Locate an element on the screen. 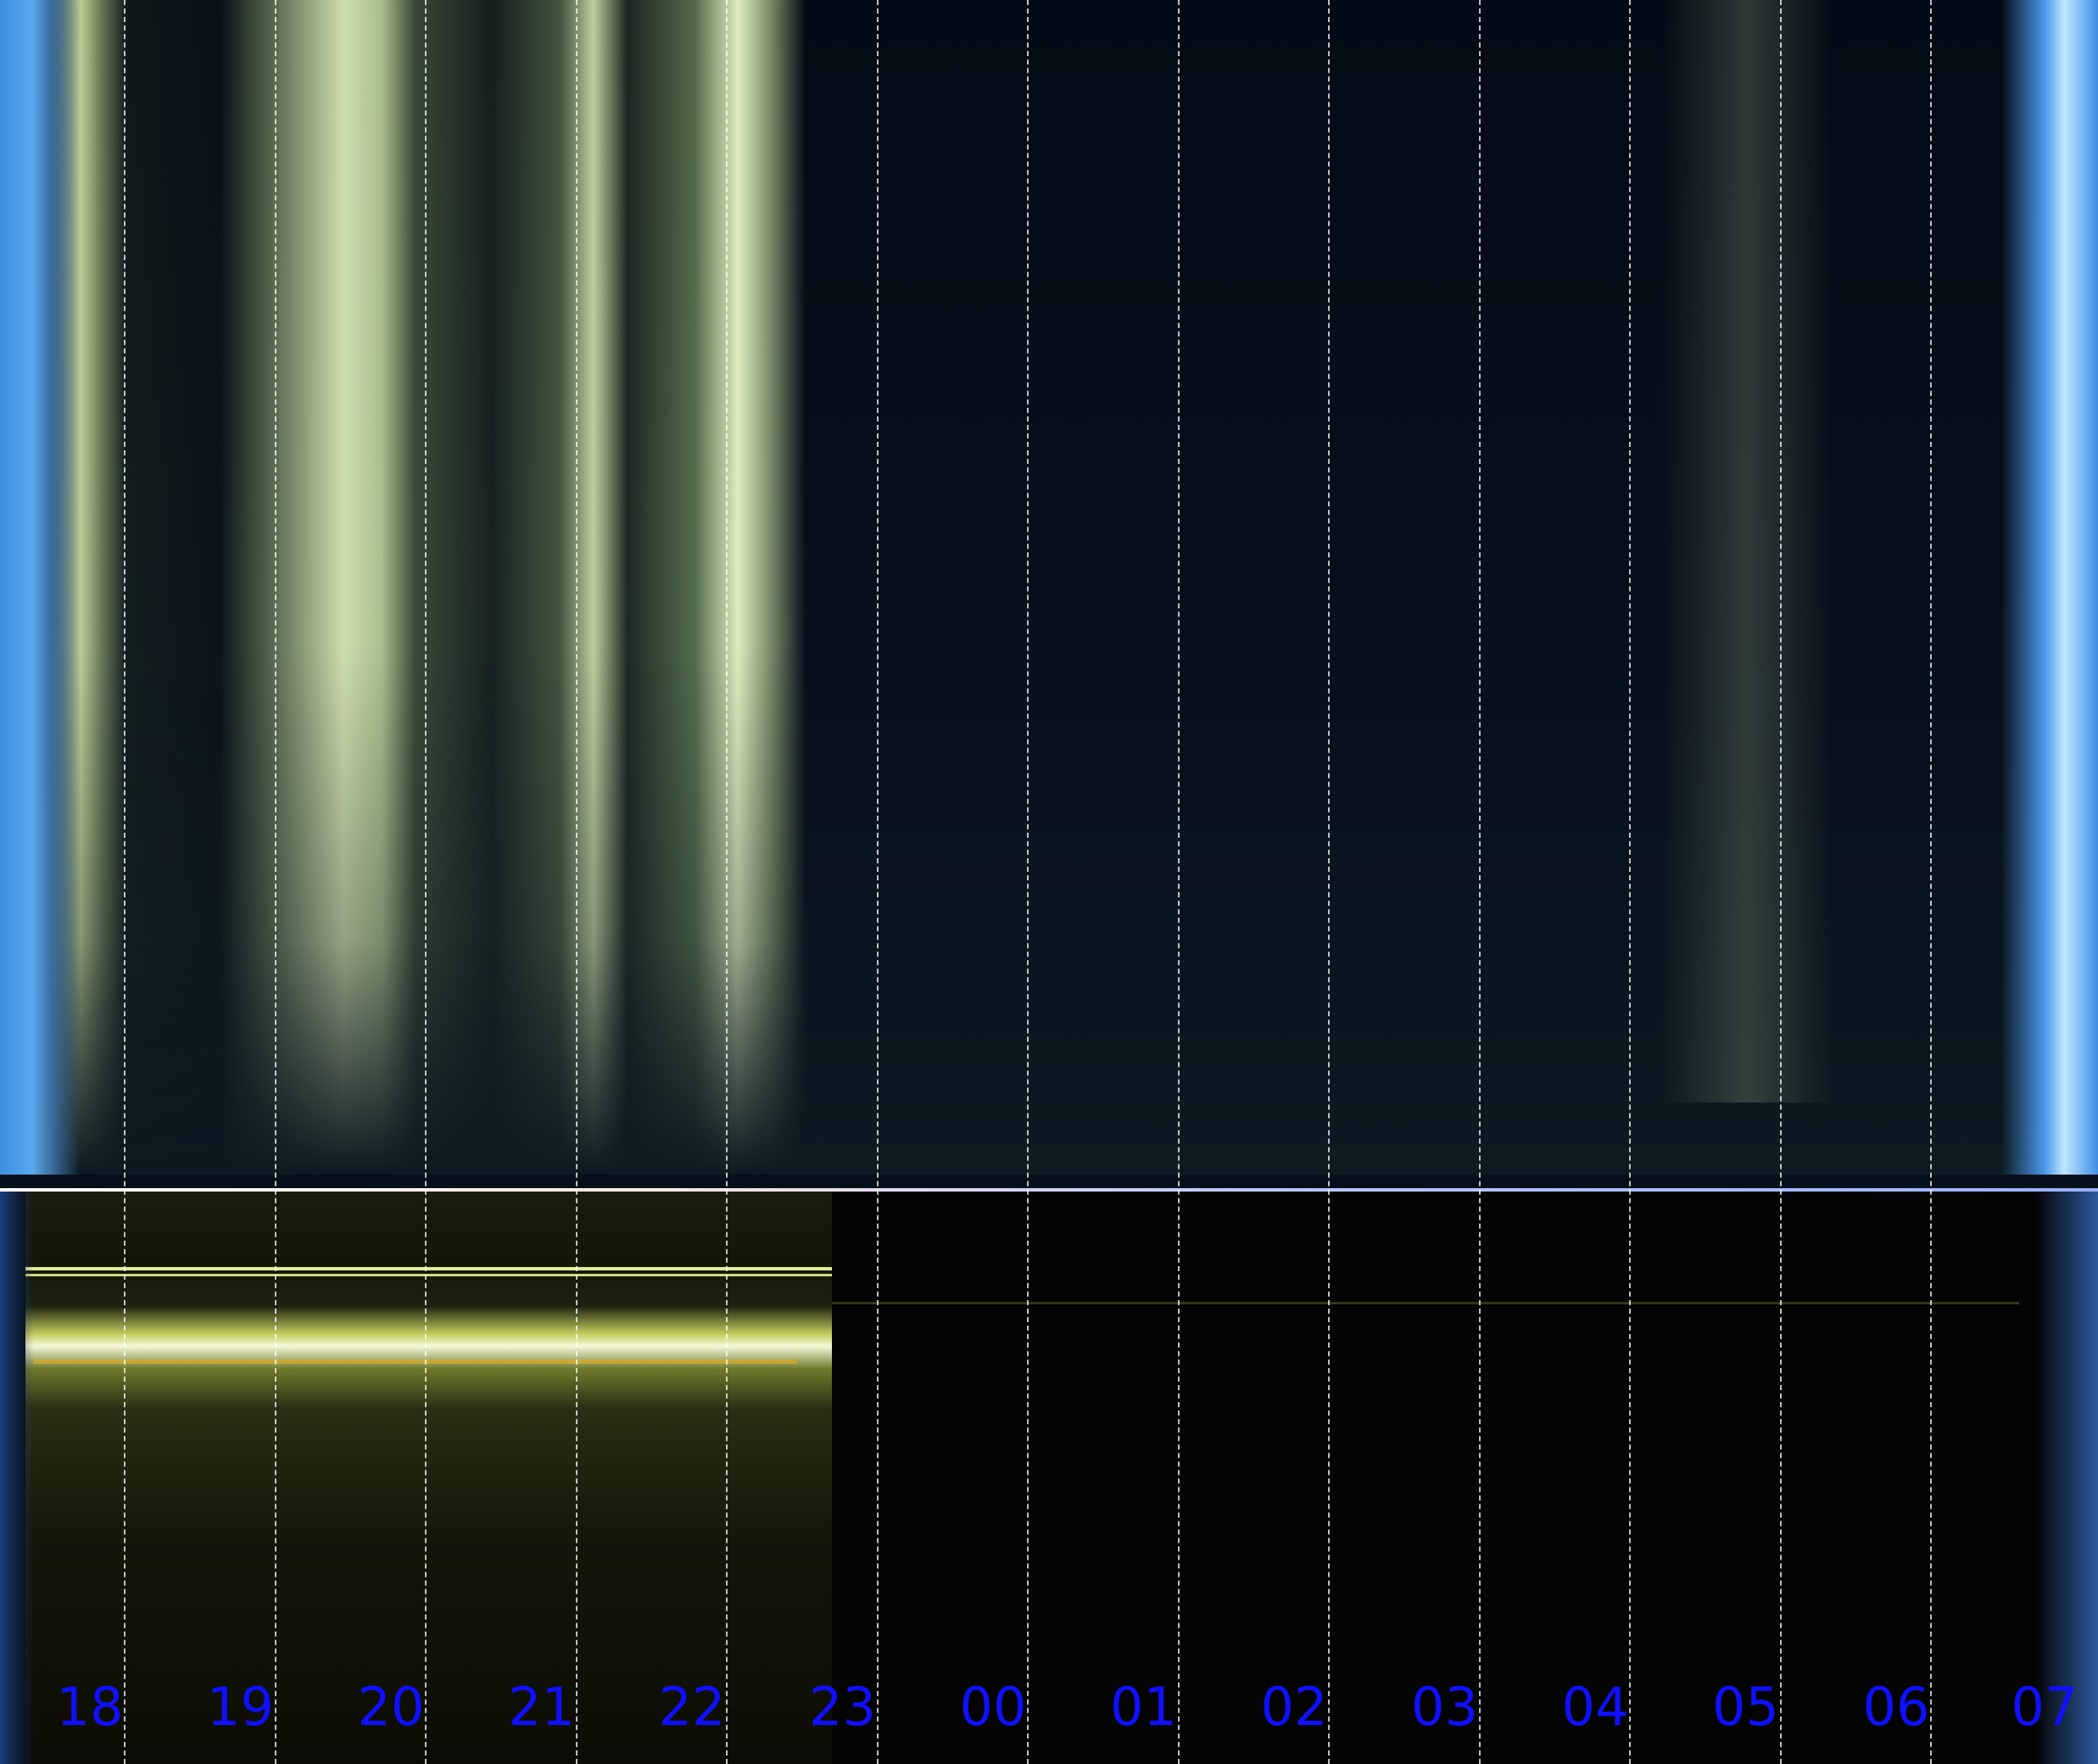  hour-label: 02 is located at coordinates (1294, 1707).